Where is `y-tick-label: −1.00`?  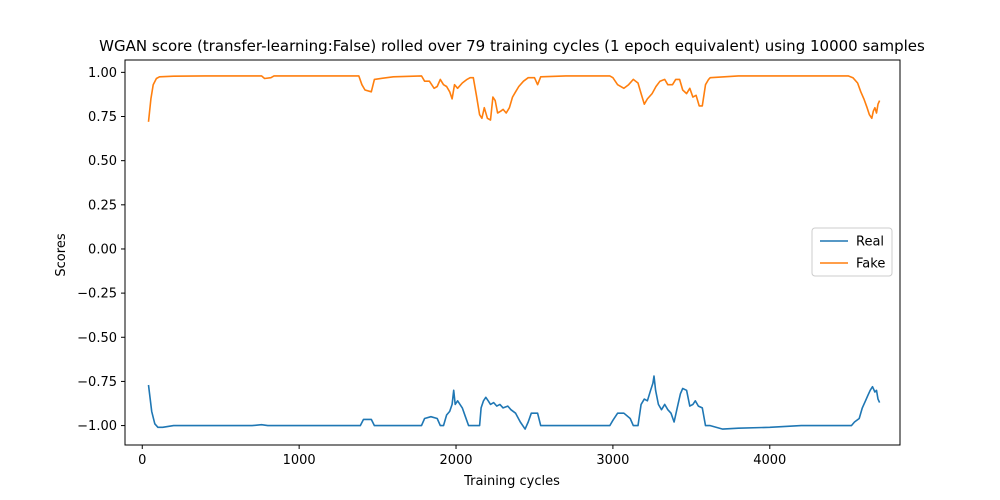
y-tick-label: −1.00 is located at coordinates (97, 426).